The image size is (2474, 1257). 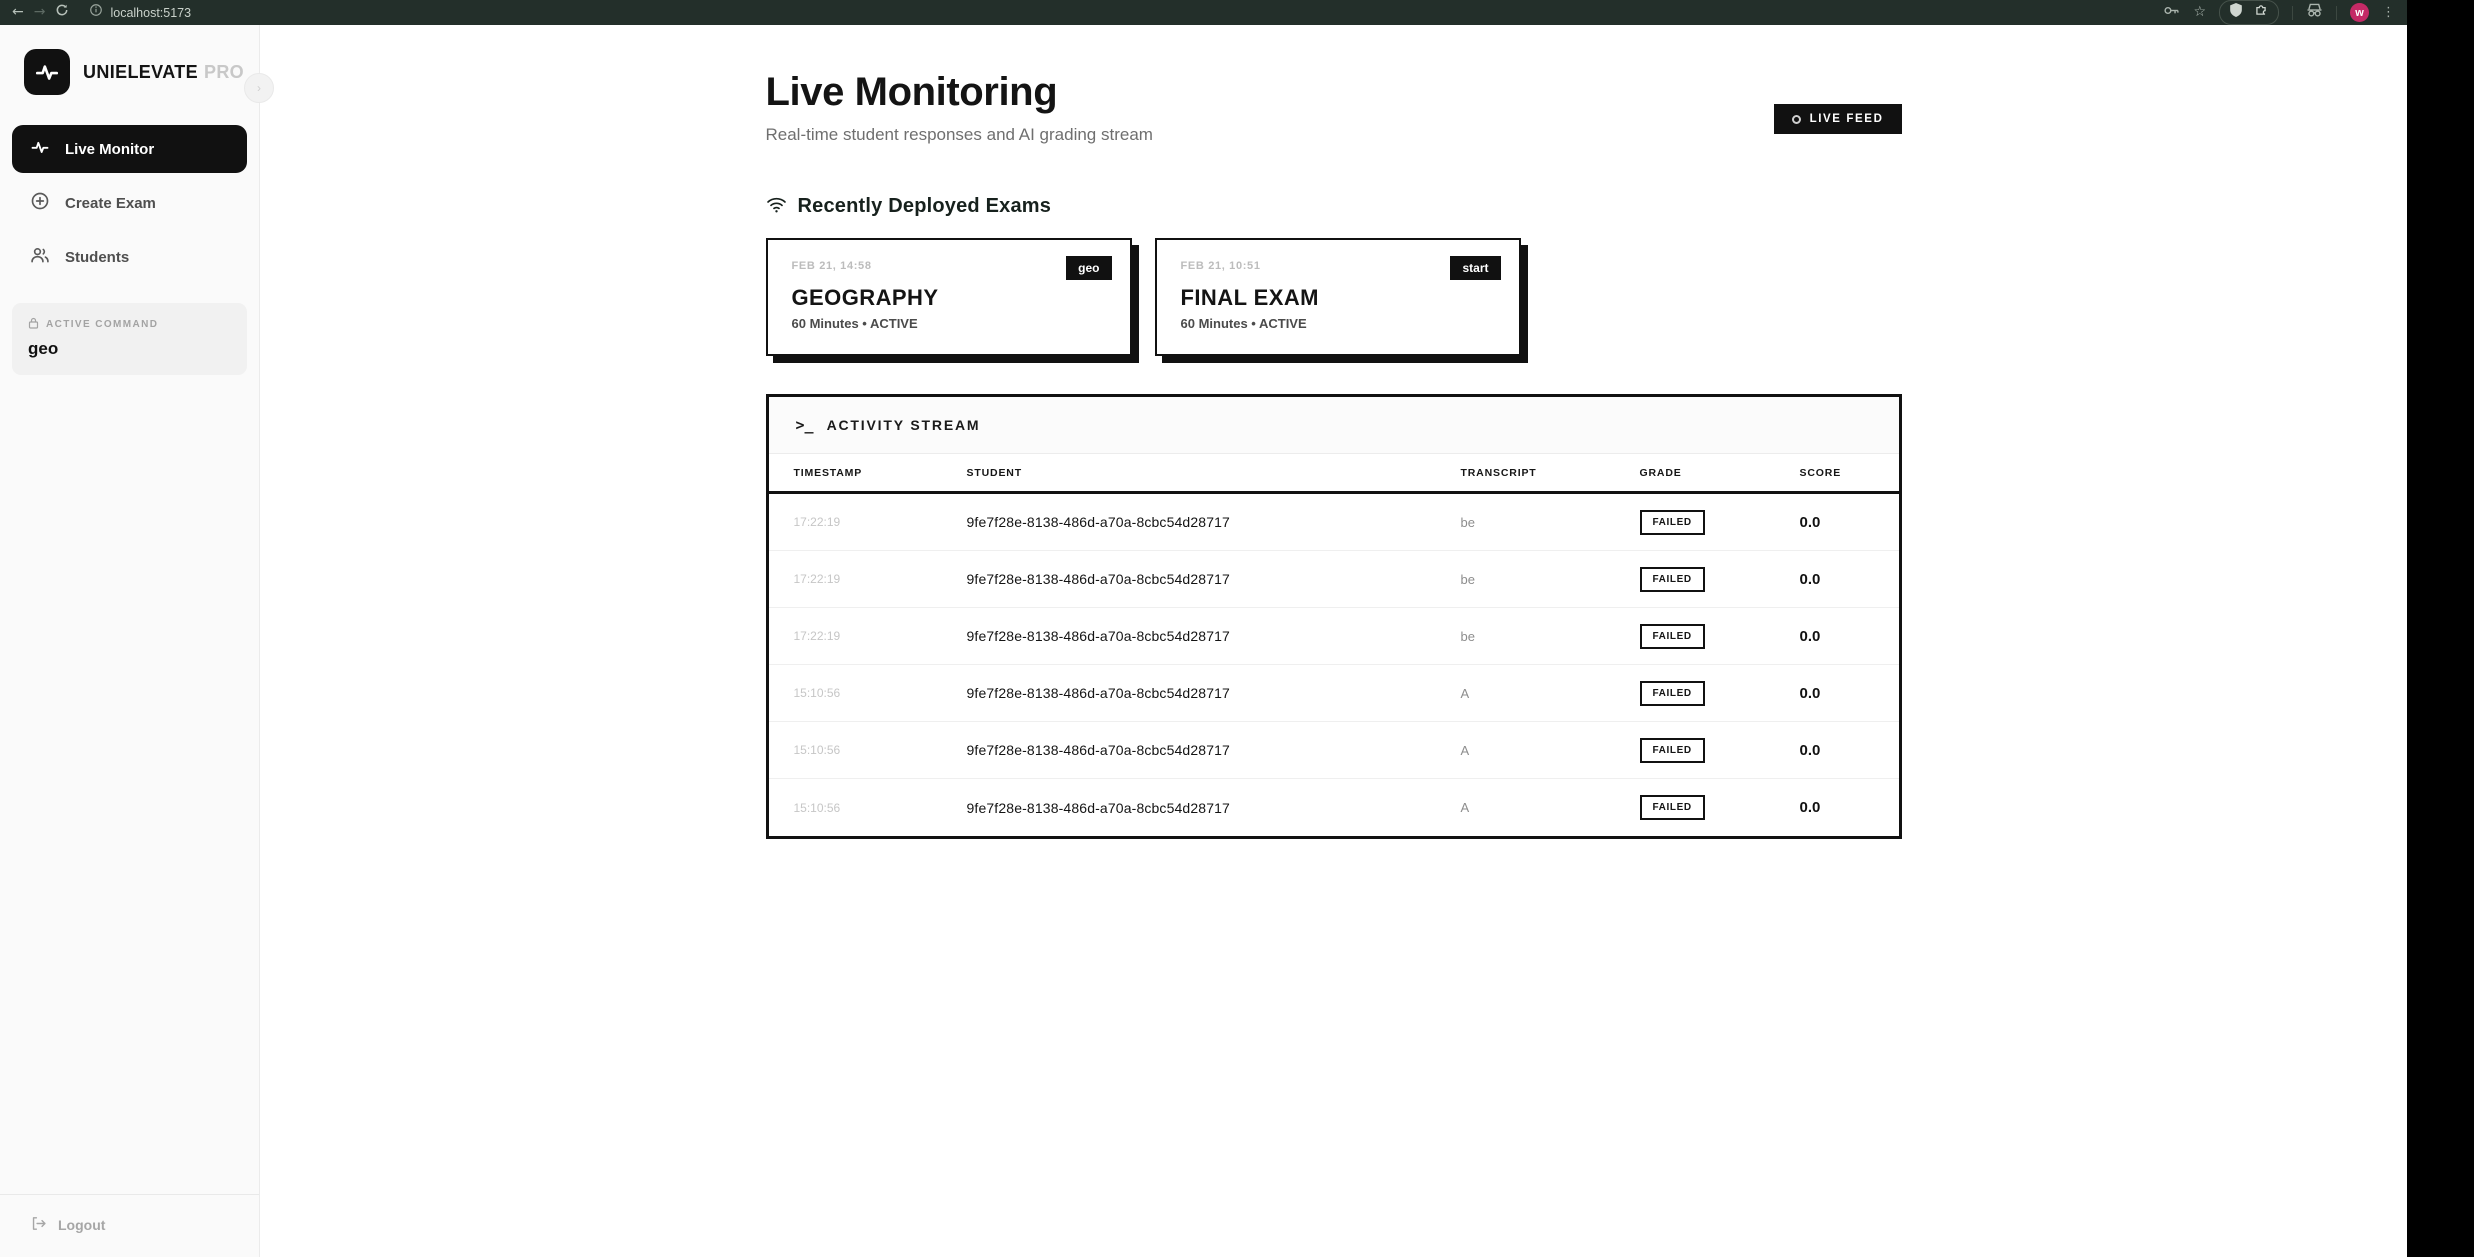 What do you see at coordinates (804, 425) in the screenshot?
I see `terminal-icon: >_` at bounding box center [804, 425].